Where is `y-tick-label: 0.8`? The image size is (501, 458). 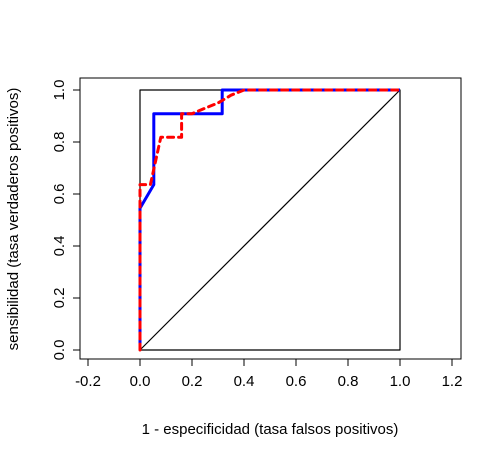
y-tick-label: 0.8 is located at coordinates (59, 142).